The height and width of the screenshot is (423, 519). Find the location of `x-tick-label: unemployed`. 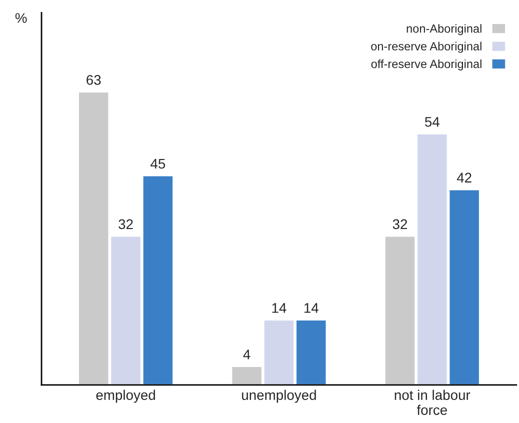

x-tick-label: unemployed is located at coordinates (279, 396).